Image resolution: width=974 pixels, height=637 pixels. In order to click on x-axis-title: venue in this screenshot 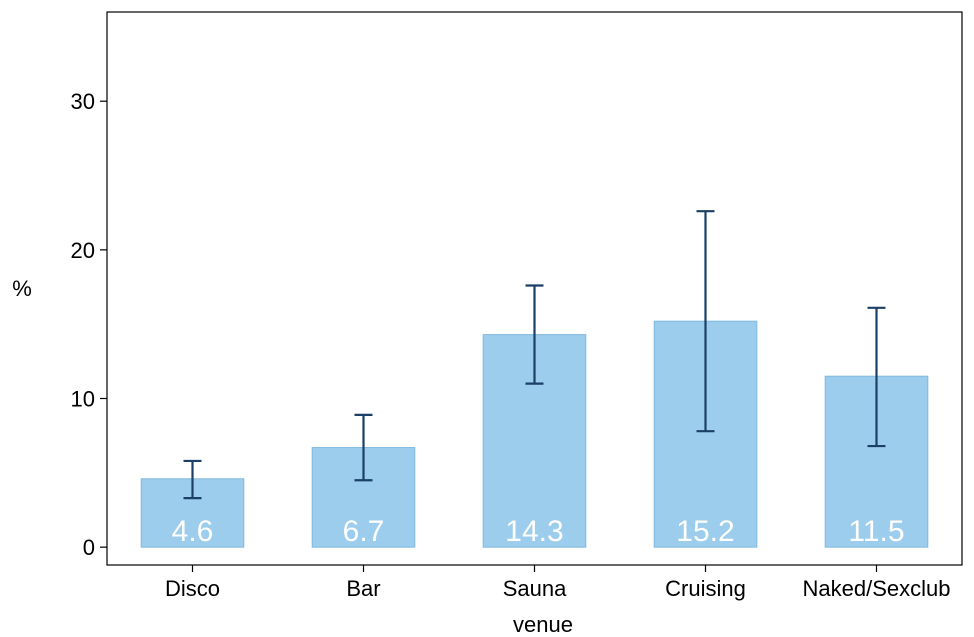, I will do `click(543, 624)`.